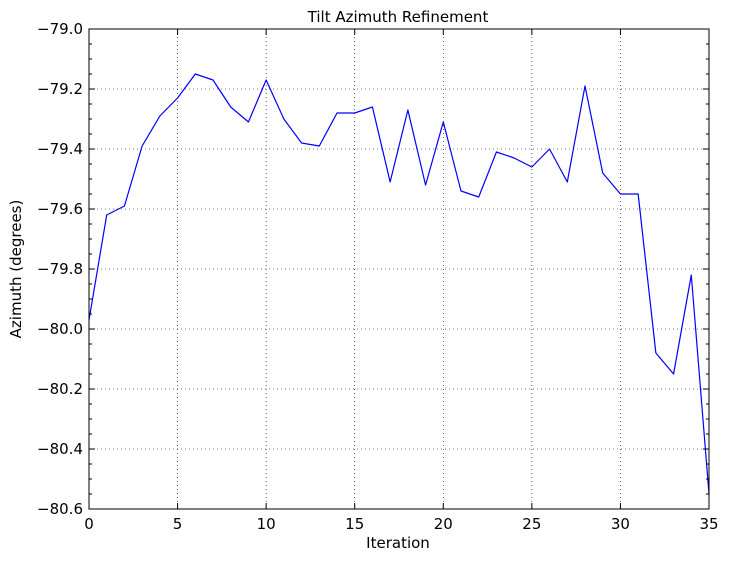  I want to click on x-tick-label: 20, so click(443, 524).